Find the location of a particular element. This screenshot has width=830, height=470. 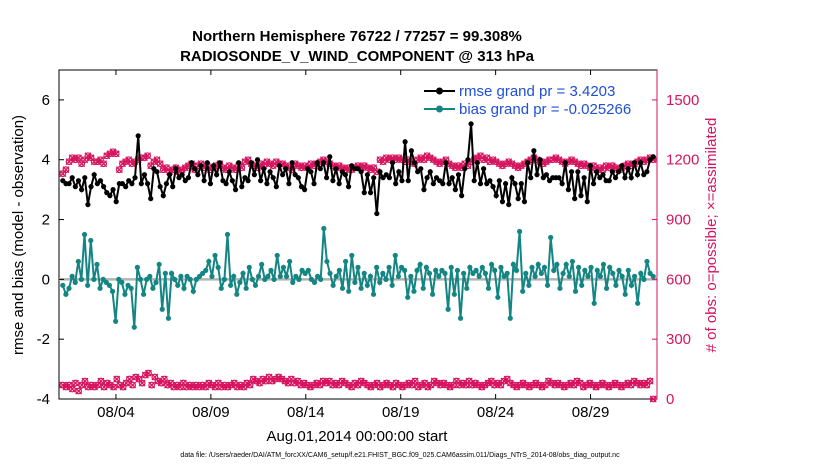

legend-label-rmse: rmse grand pr = 3.4203 is located at coordinates (537, 91).